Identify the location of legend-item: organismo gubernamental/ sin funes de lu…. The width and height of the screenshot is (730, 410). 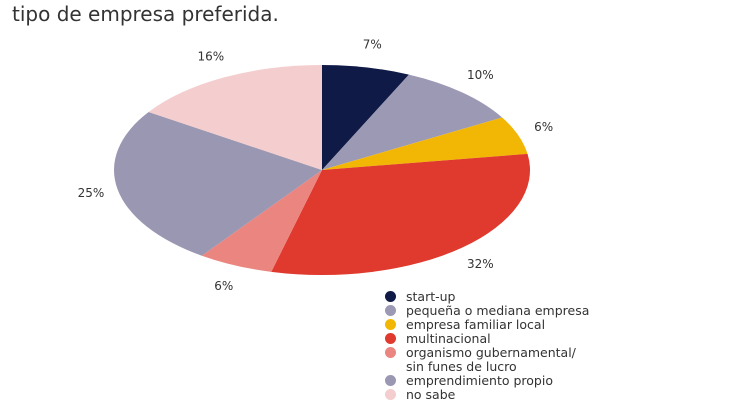
(487, 360).